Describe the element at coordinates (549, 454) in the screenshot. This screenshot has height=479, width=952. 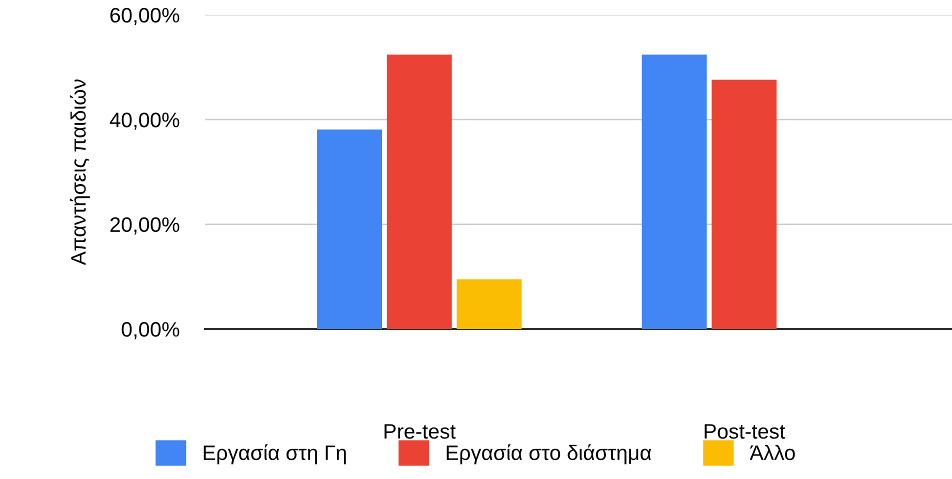
I see `legend-label: Εργασία στο διάστημα` at that location.